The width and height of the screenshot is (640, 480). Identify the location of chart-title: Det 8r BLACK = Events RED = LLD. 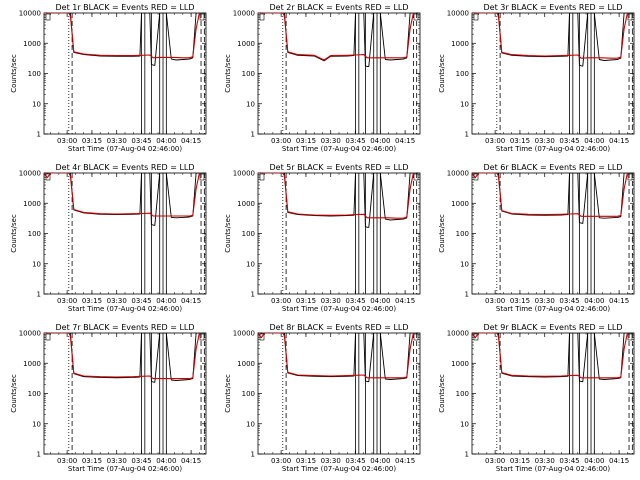
(338, 327).